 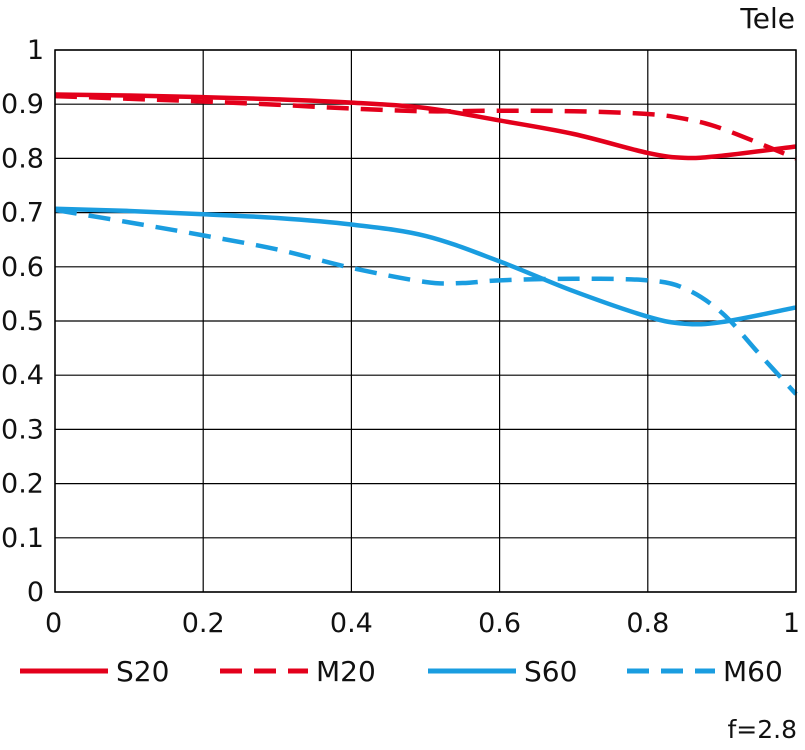 What do you see at coordinates (425, 266) in the screenshot?
I see `series-line-s60` at bounding box center [425, 266].